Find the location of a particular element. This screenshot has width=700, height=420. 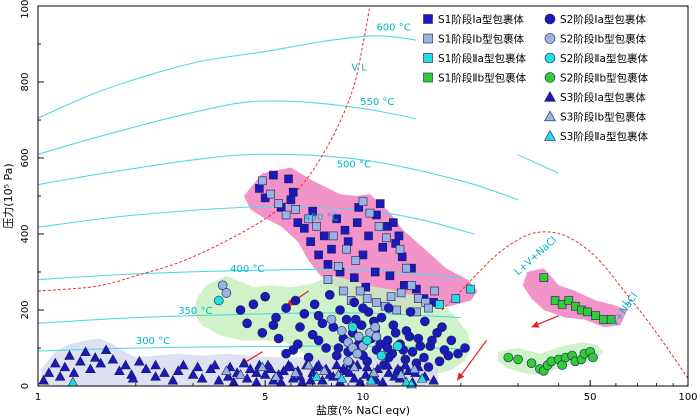

x-tick-label: 1 is located at coordinates (38, 397).